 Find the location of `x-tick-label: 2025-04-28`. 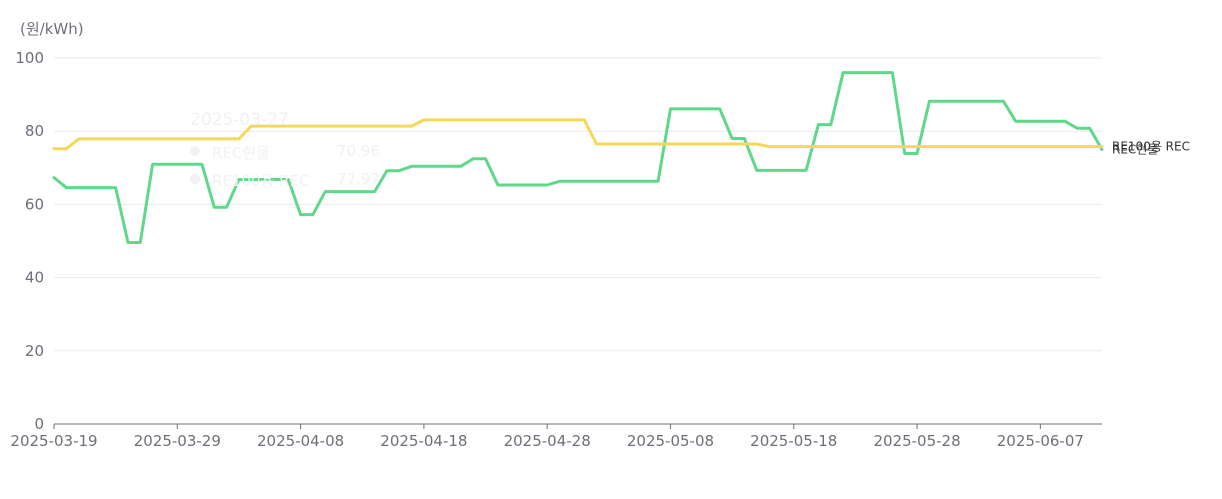

x-tick-label: 2025-04-28 is located at coordinates (547, 441).